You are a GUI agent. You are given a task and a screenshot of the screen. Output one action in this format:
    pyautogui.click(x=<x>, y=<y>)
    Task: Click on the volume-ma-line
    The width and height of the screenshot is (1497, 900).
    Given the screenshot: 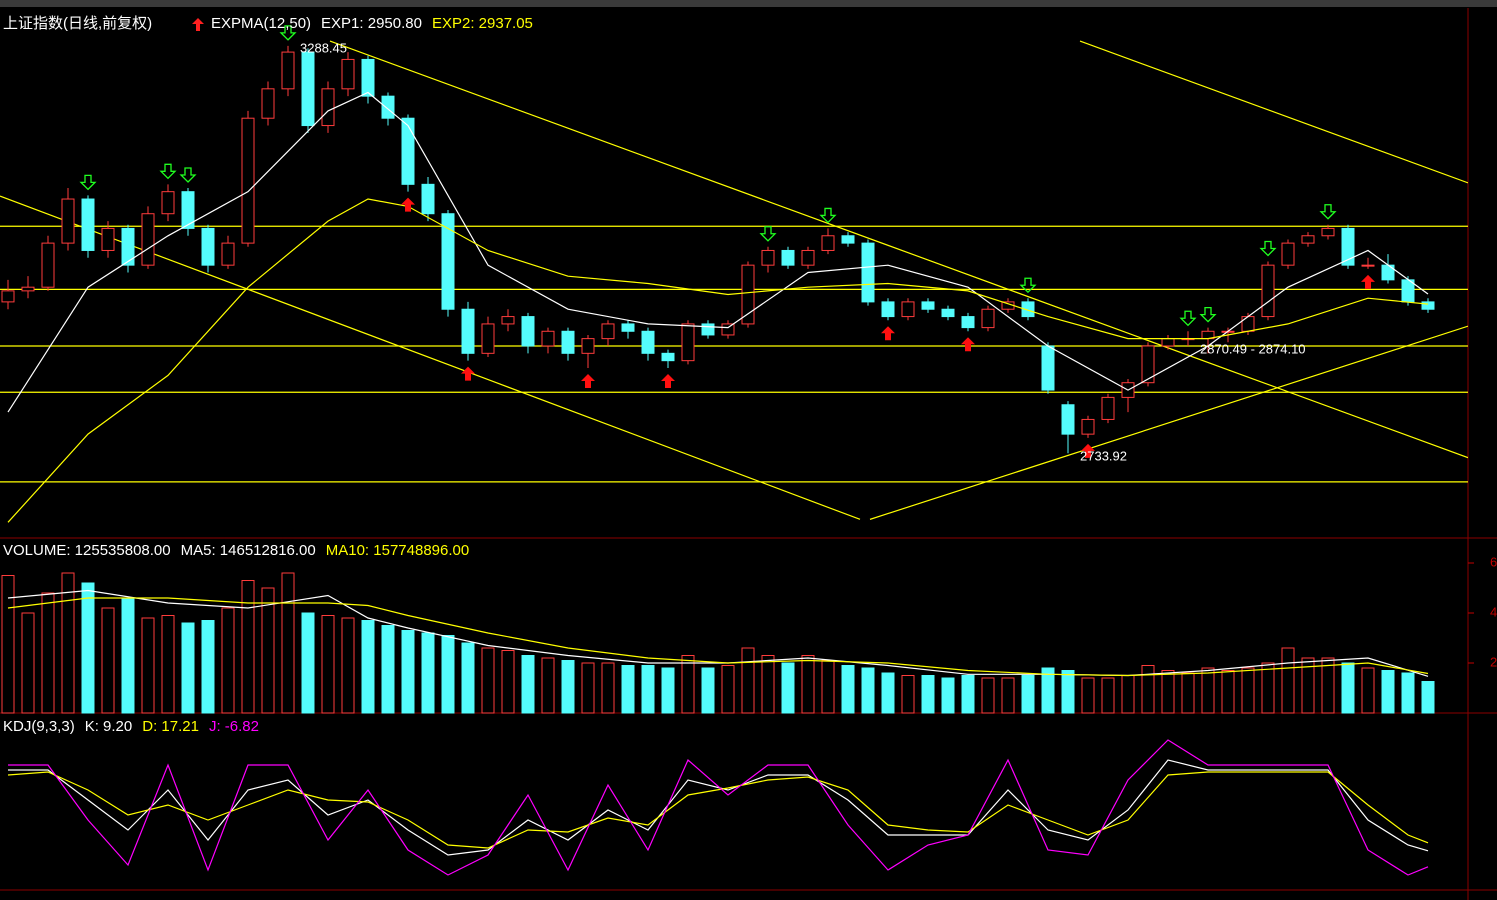 What is the action you would take?
    pyautogui.click(x=718, y=633)
    